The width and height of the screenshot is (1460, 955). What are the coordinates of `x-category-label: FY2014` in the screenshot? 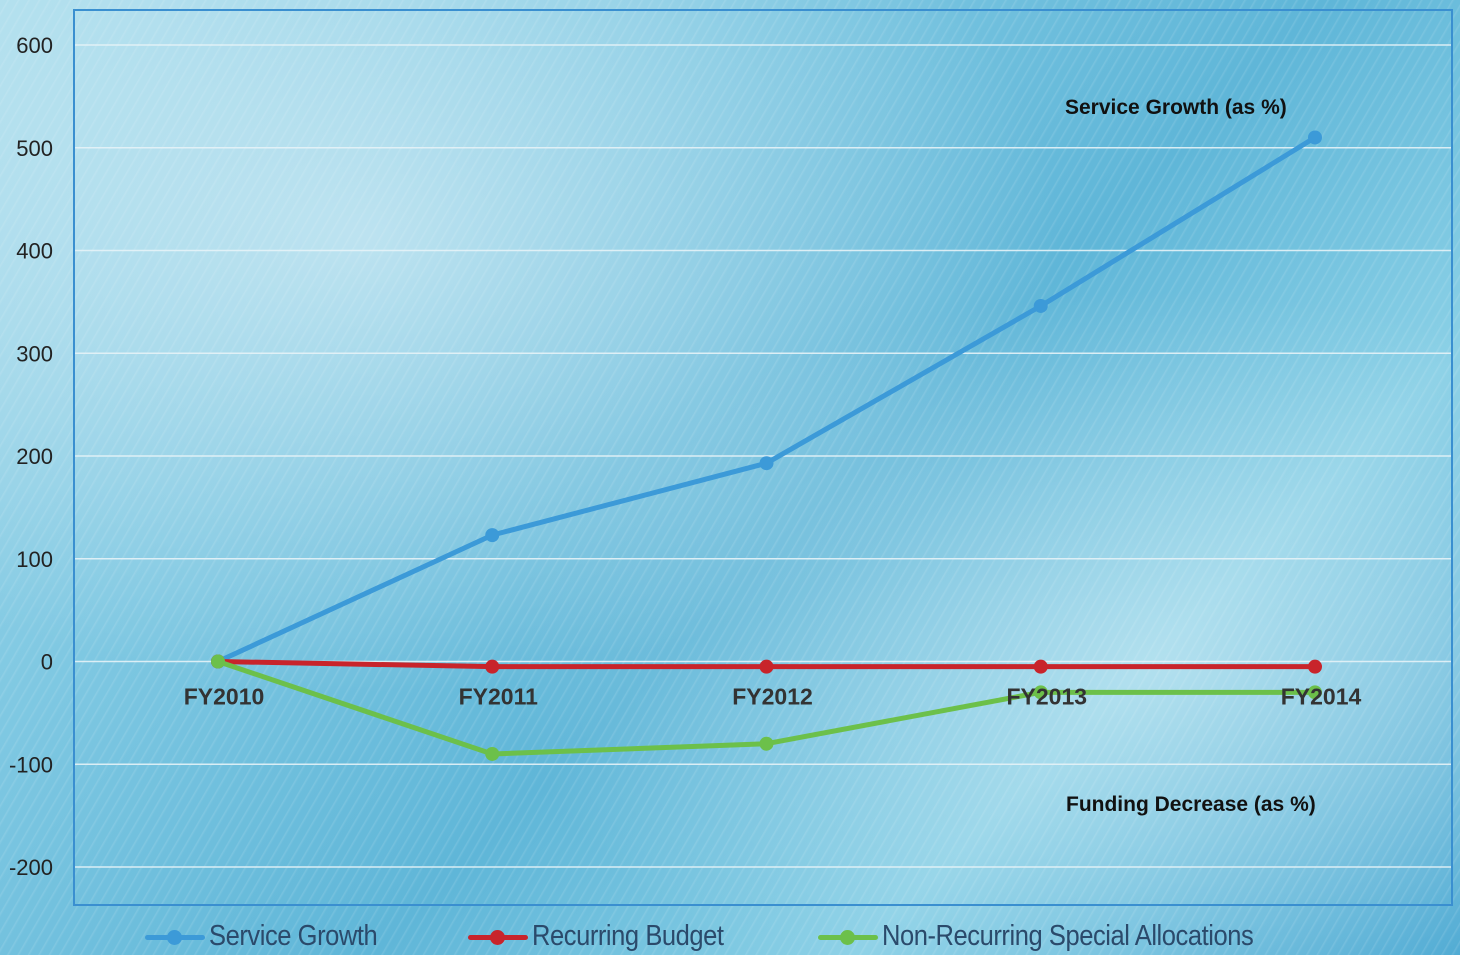 It's located at (1321, 697).